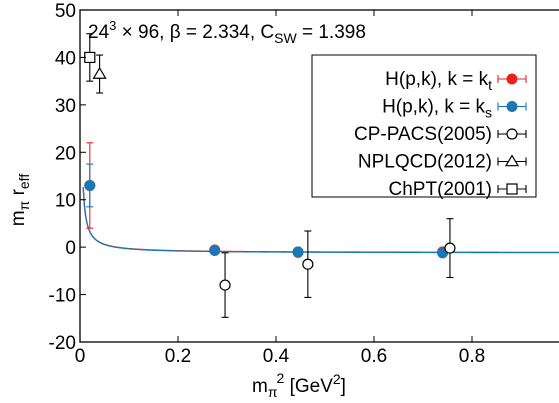  Describe the element at coordinates (425, 162) in the screenshot. I see `legend-label: NPLQCD(2012)` at that location.